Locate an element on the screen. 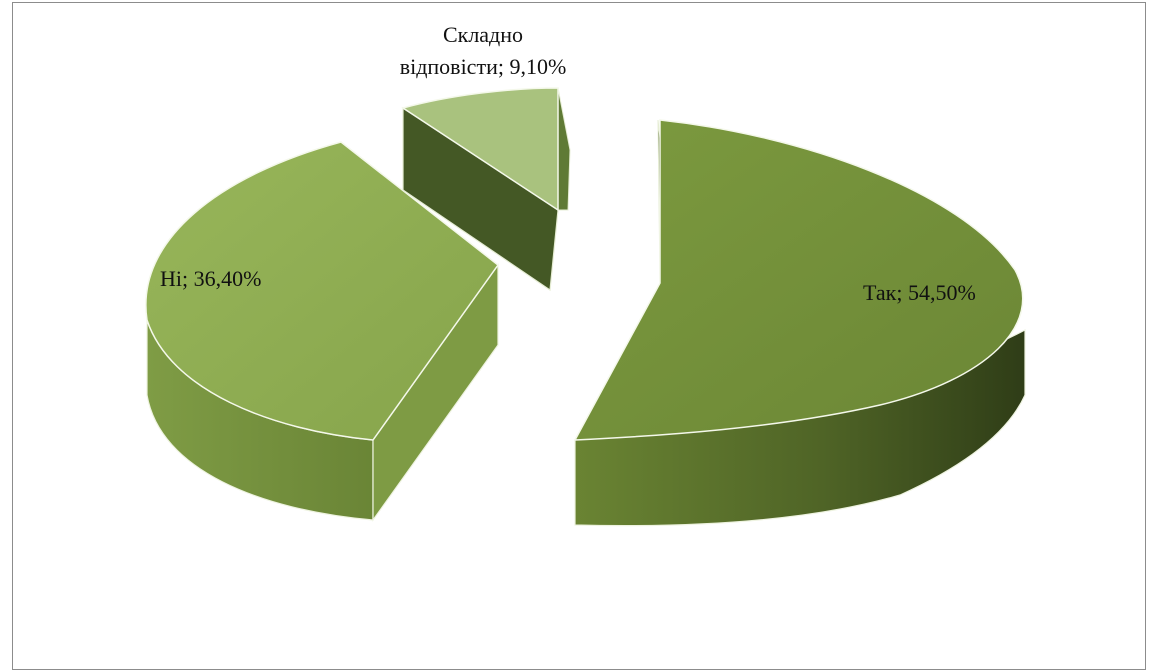 The height and width of the screenshot is (672, 1149). slice-skladno is located at coordinates (486, 189).